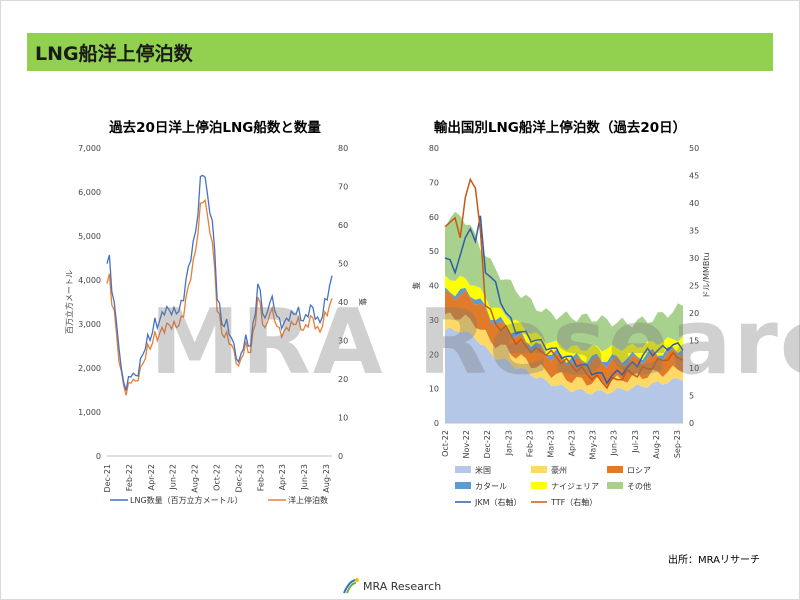 The height and width of the screenshot is (600, 800). What do you see at coordinates (173, 477) in the screenshot?
I see `x-tick: Jun-22` at bounding box center [173, 477].